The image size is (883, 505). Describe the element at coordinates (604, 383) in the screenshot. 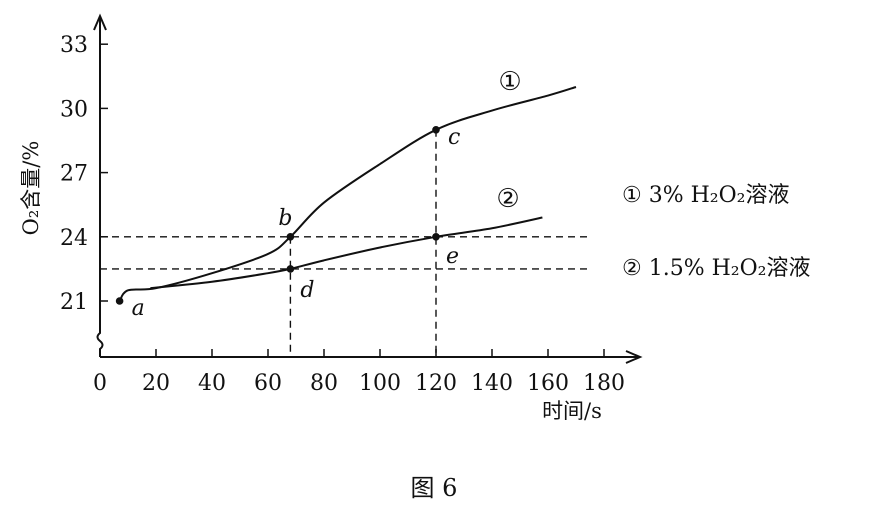

I see `x-tick-label: 180` at that location.